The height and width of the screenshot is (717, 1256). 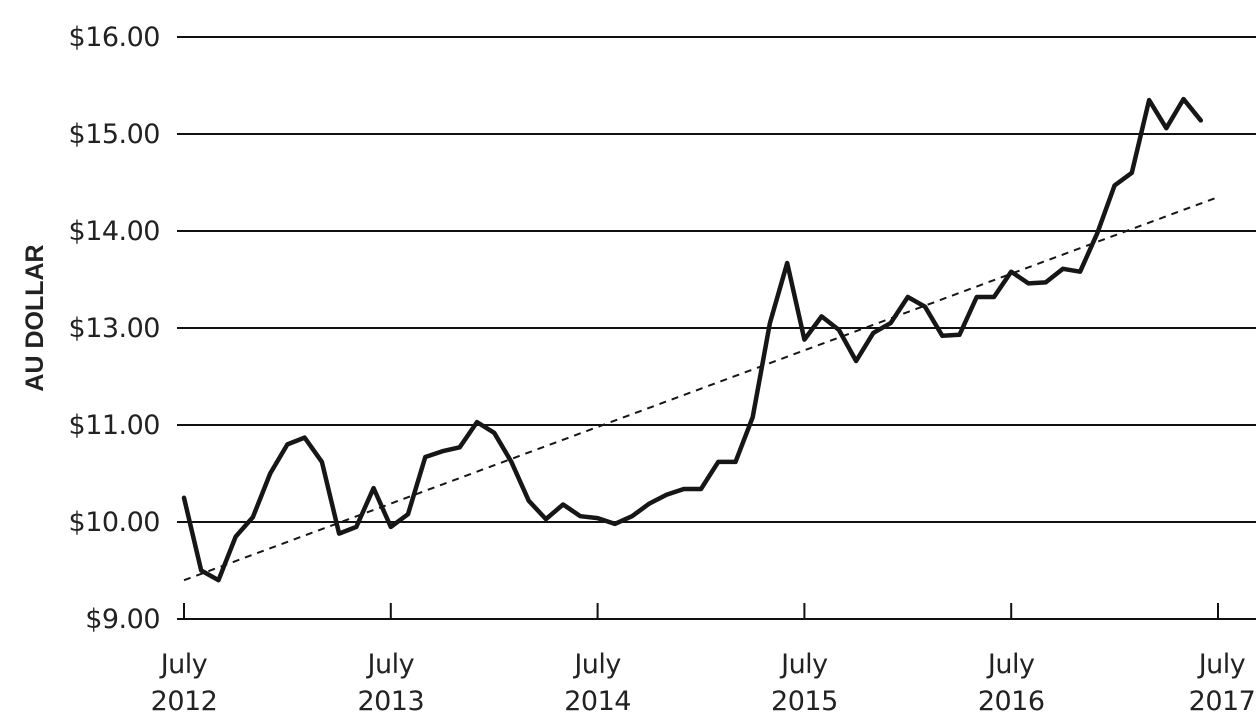 What do you see at coordinates (390, 701) in the screenshot?
I see `x-tick-label-year: 2013` at bounding box center [390, 701].